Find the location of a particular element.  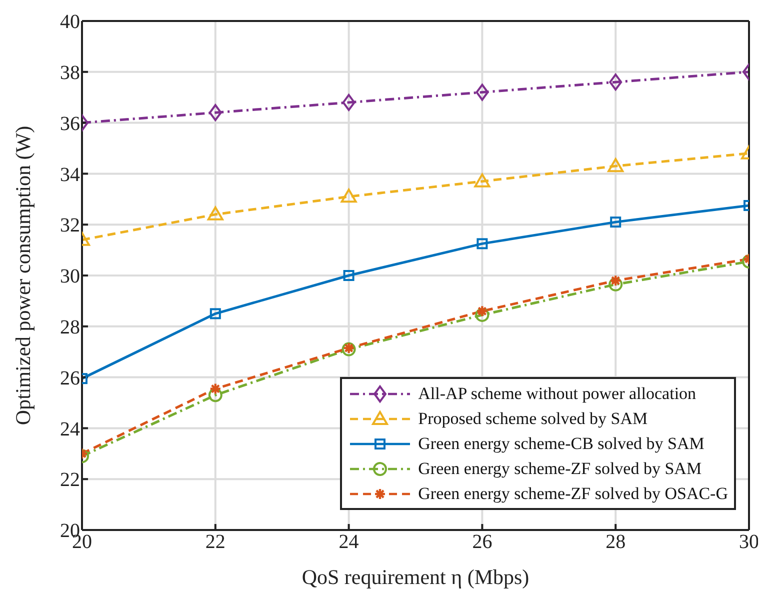

x-tick-label: 26 is located at coordinates (482, 542).